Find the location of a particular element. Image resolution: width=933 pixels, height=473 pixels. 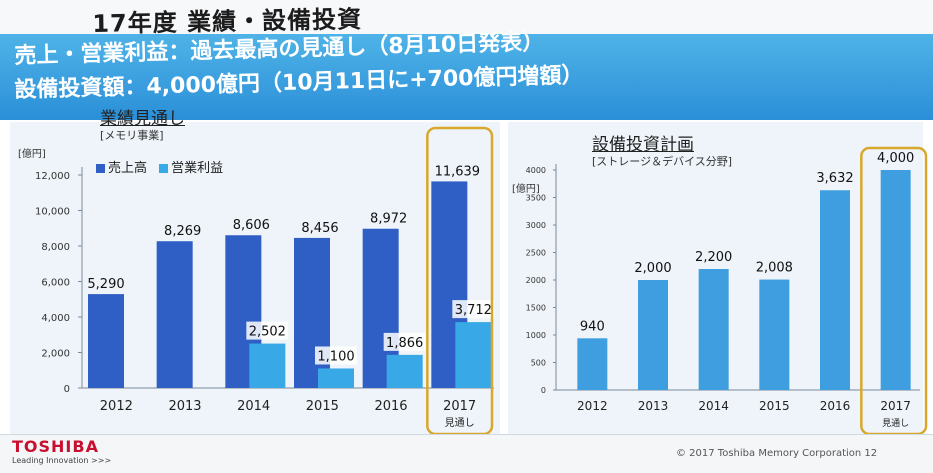

perf-y-tick-label: 0 is located at coordinates (67, 389).